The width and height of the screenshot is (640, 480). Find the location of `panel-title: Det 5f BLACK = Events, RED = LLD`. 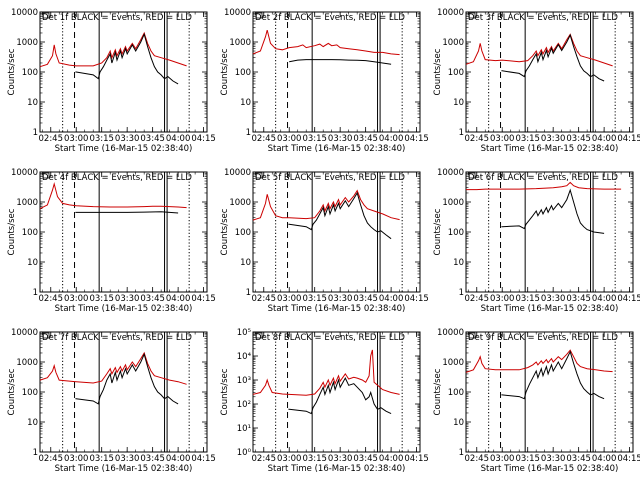

panel-title: Det 5f BLACK = Events, RED = LLD is located at coordinates (330, 178).